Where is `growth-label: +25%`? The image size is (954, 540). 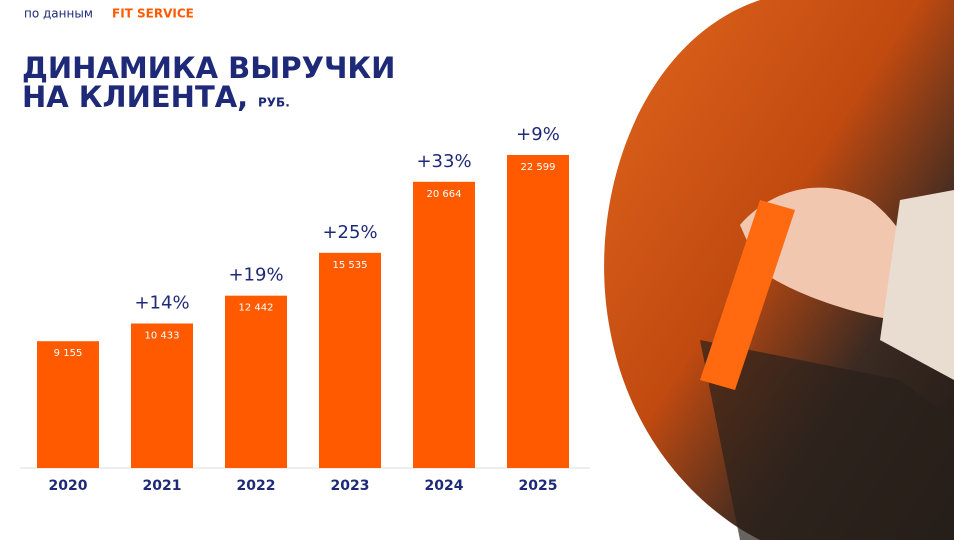 growth-label: +25% is located at coordinates (349, 232).